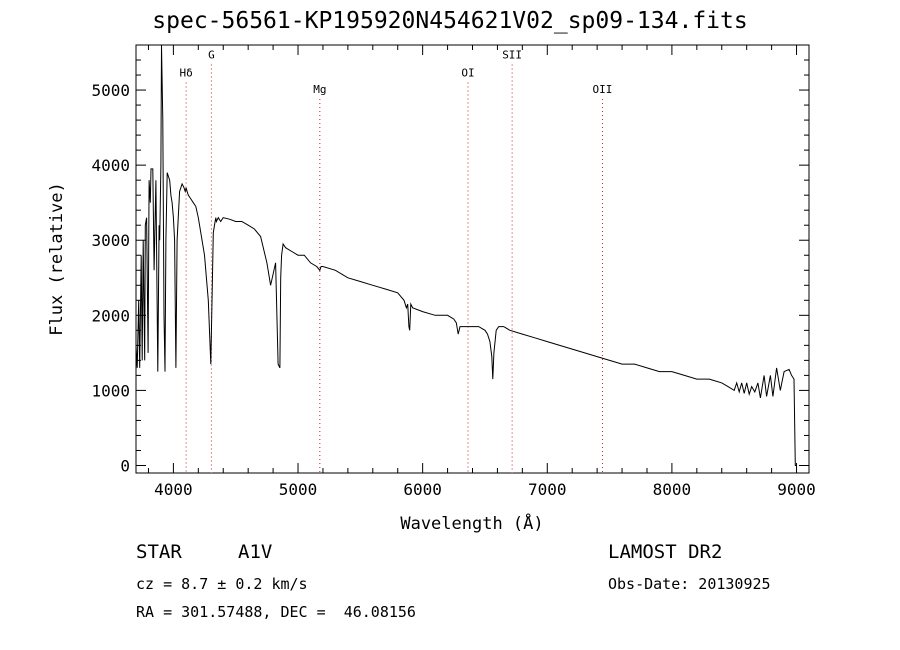 The height and width of the screenshot is (650, 900). Describe the element at coordinates (512, 55) in the screenshot. I see `spectral-line-label: SII` at that location.